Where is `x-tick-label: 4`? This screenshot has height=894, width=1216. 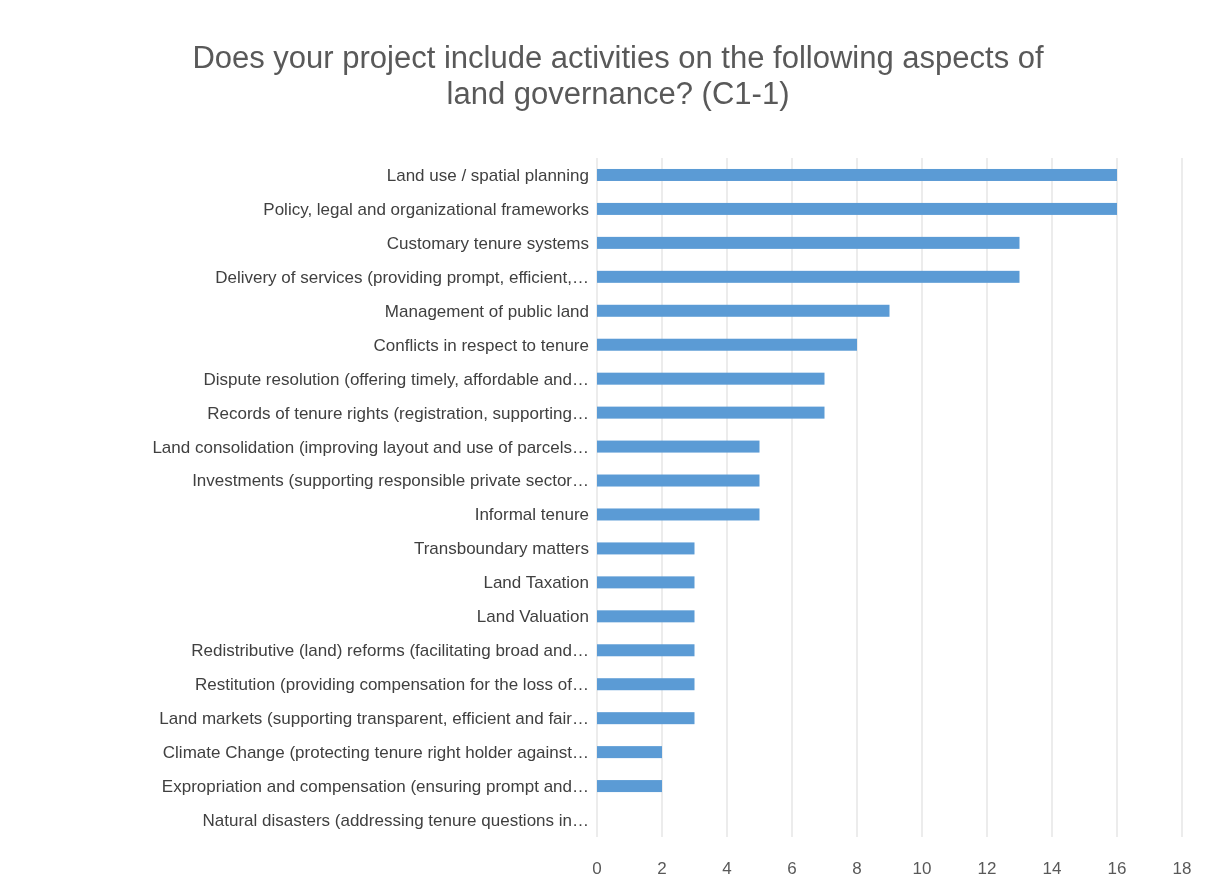 x-tick-label: 4 is located at coordinates (727, 868).